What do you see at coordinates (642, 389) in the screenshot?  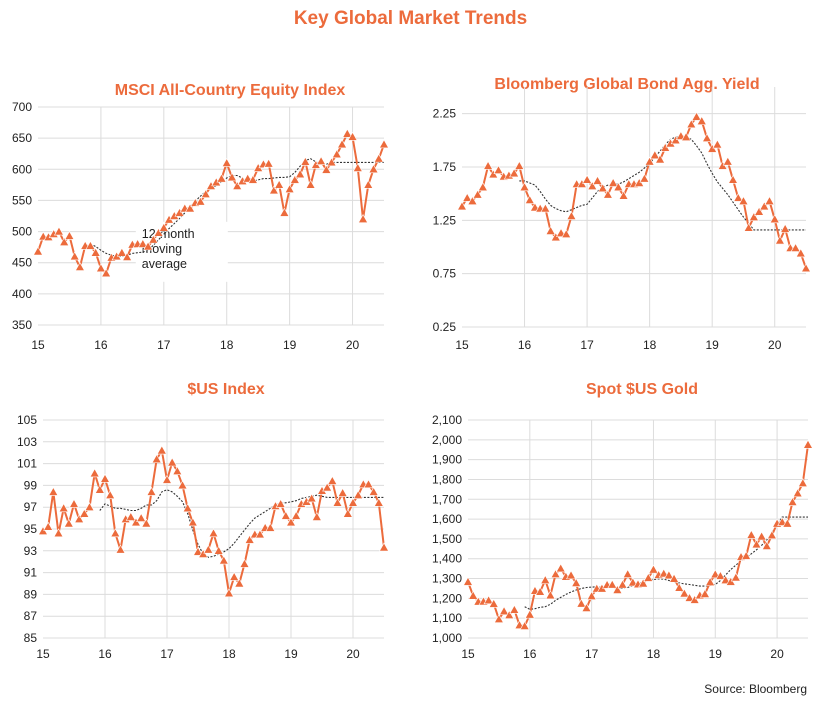 I see `chart-title: Spot $US Gold` at bounding box center [642, 389].